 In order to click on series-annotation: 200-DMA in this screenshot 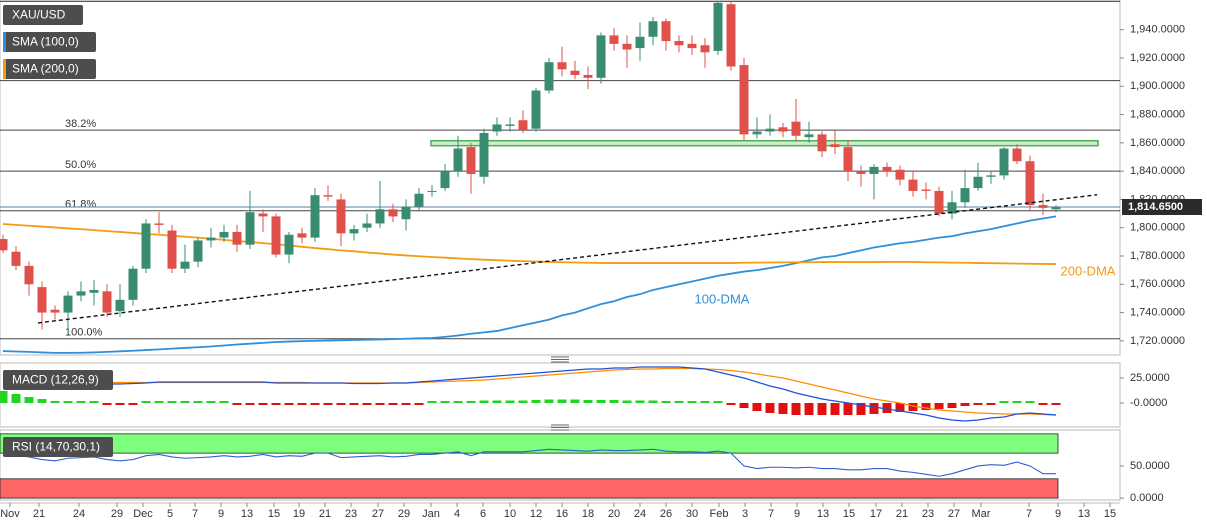, I will do `click(1088, 270)`.